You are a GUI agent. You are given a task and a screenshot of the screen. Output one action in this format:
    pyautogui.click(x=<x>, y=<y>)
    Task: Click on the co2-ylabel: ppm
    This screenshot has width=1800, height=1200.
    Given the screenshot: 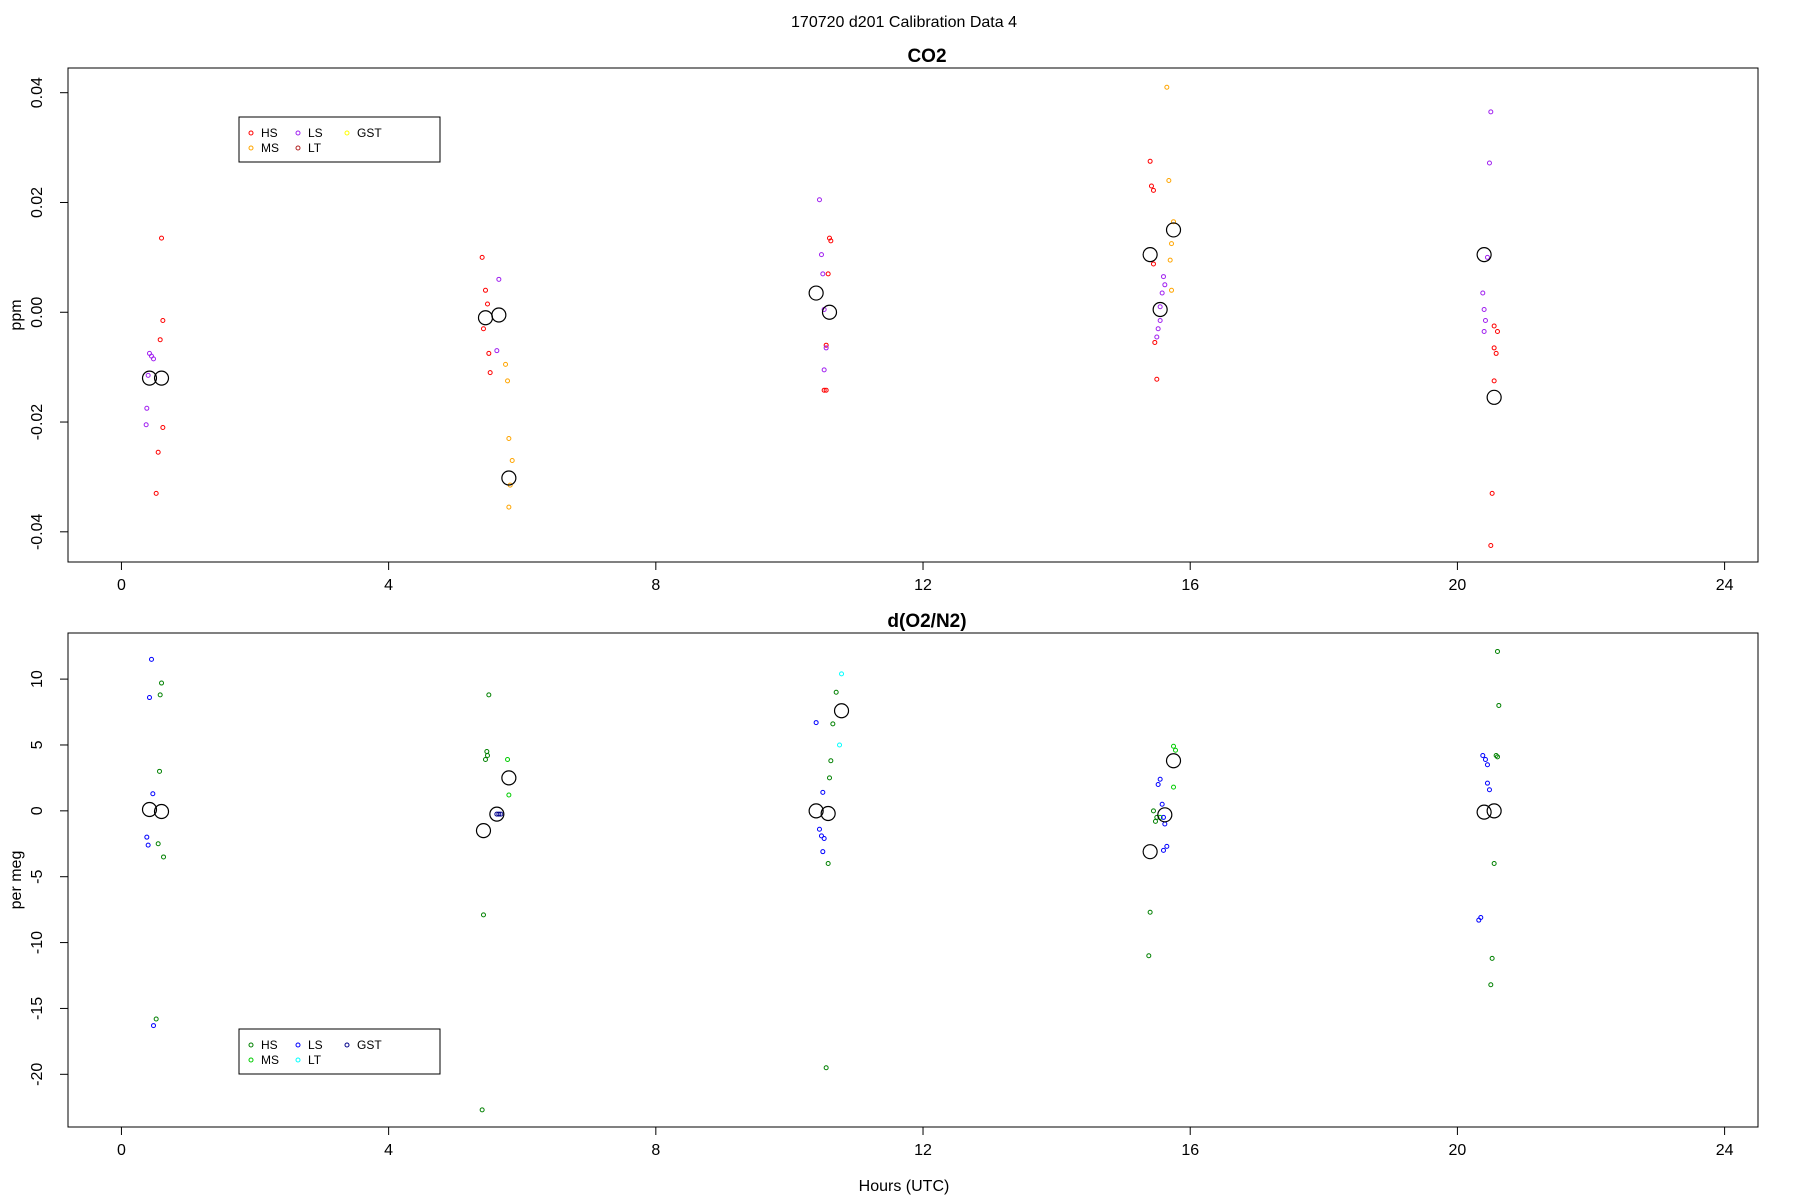 What is the action you would take?
    pyautogui.click(x=16, y=314)
    